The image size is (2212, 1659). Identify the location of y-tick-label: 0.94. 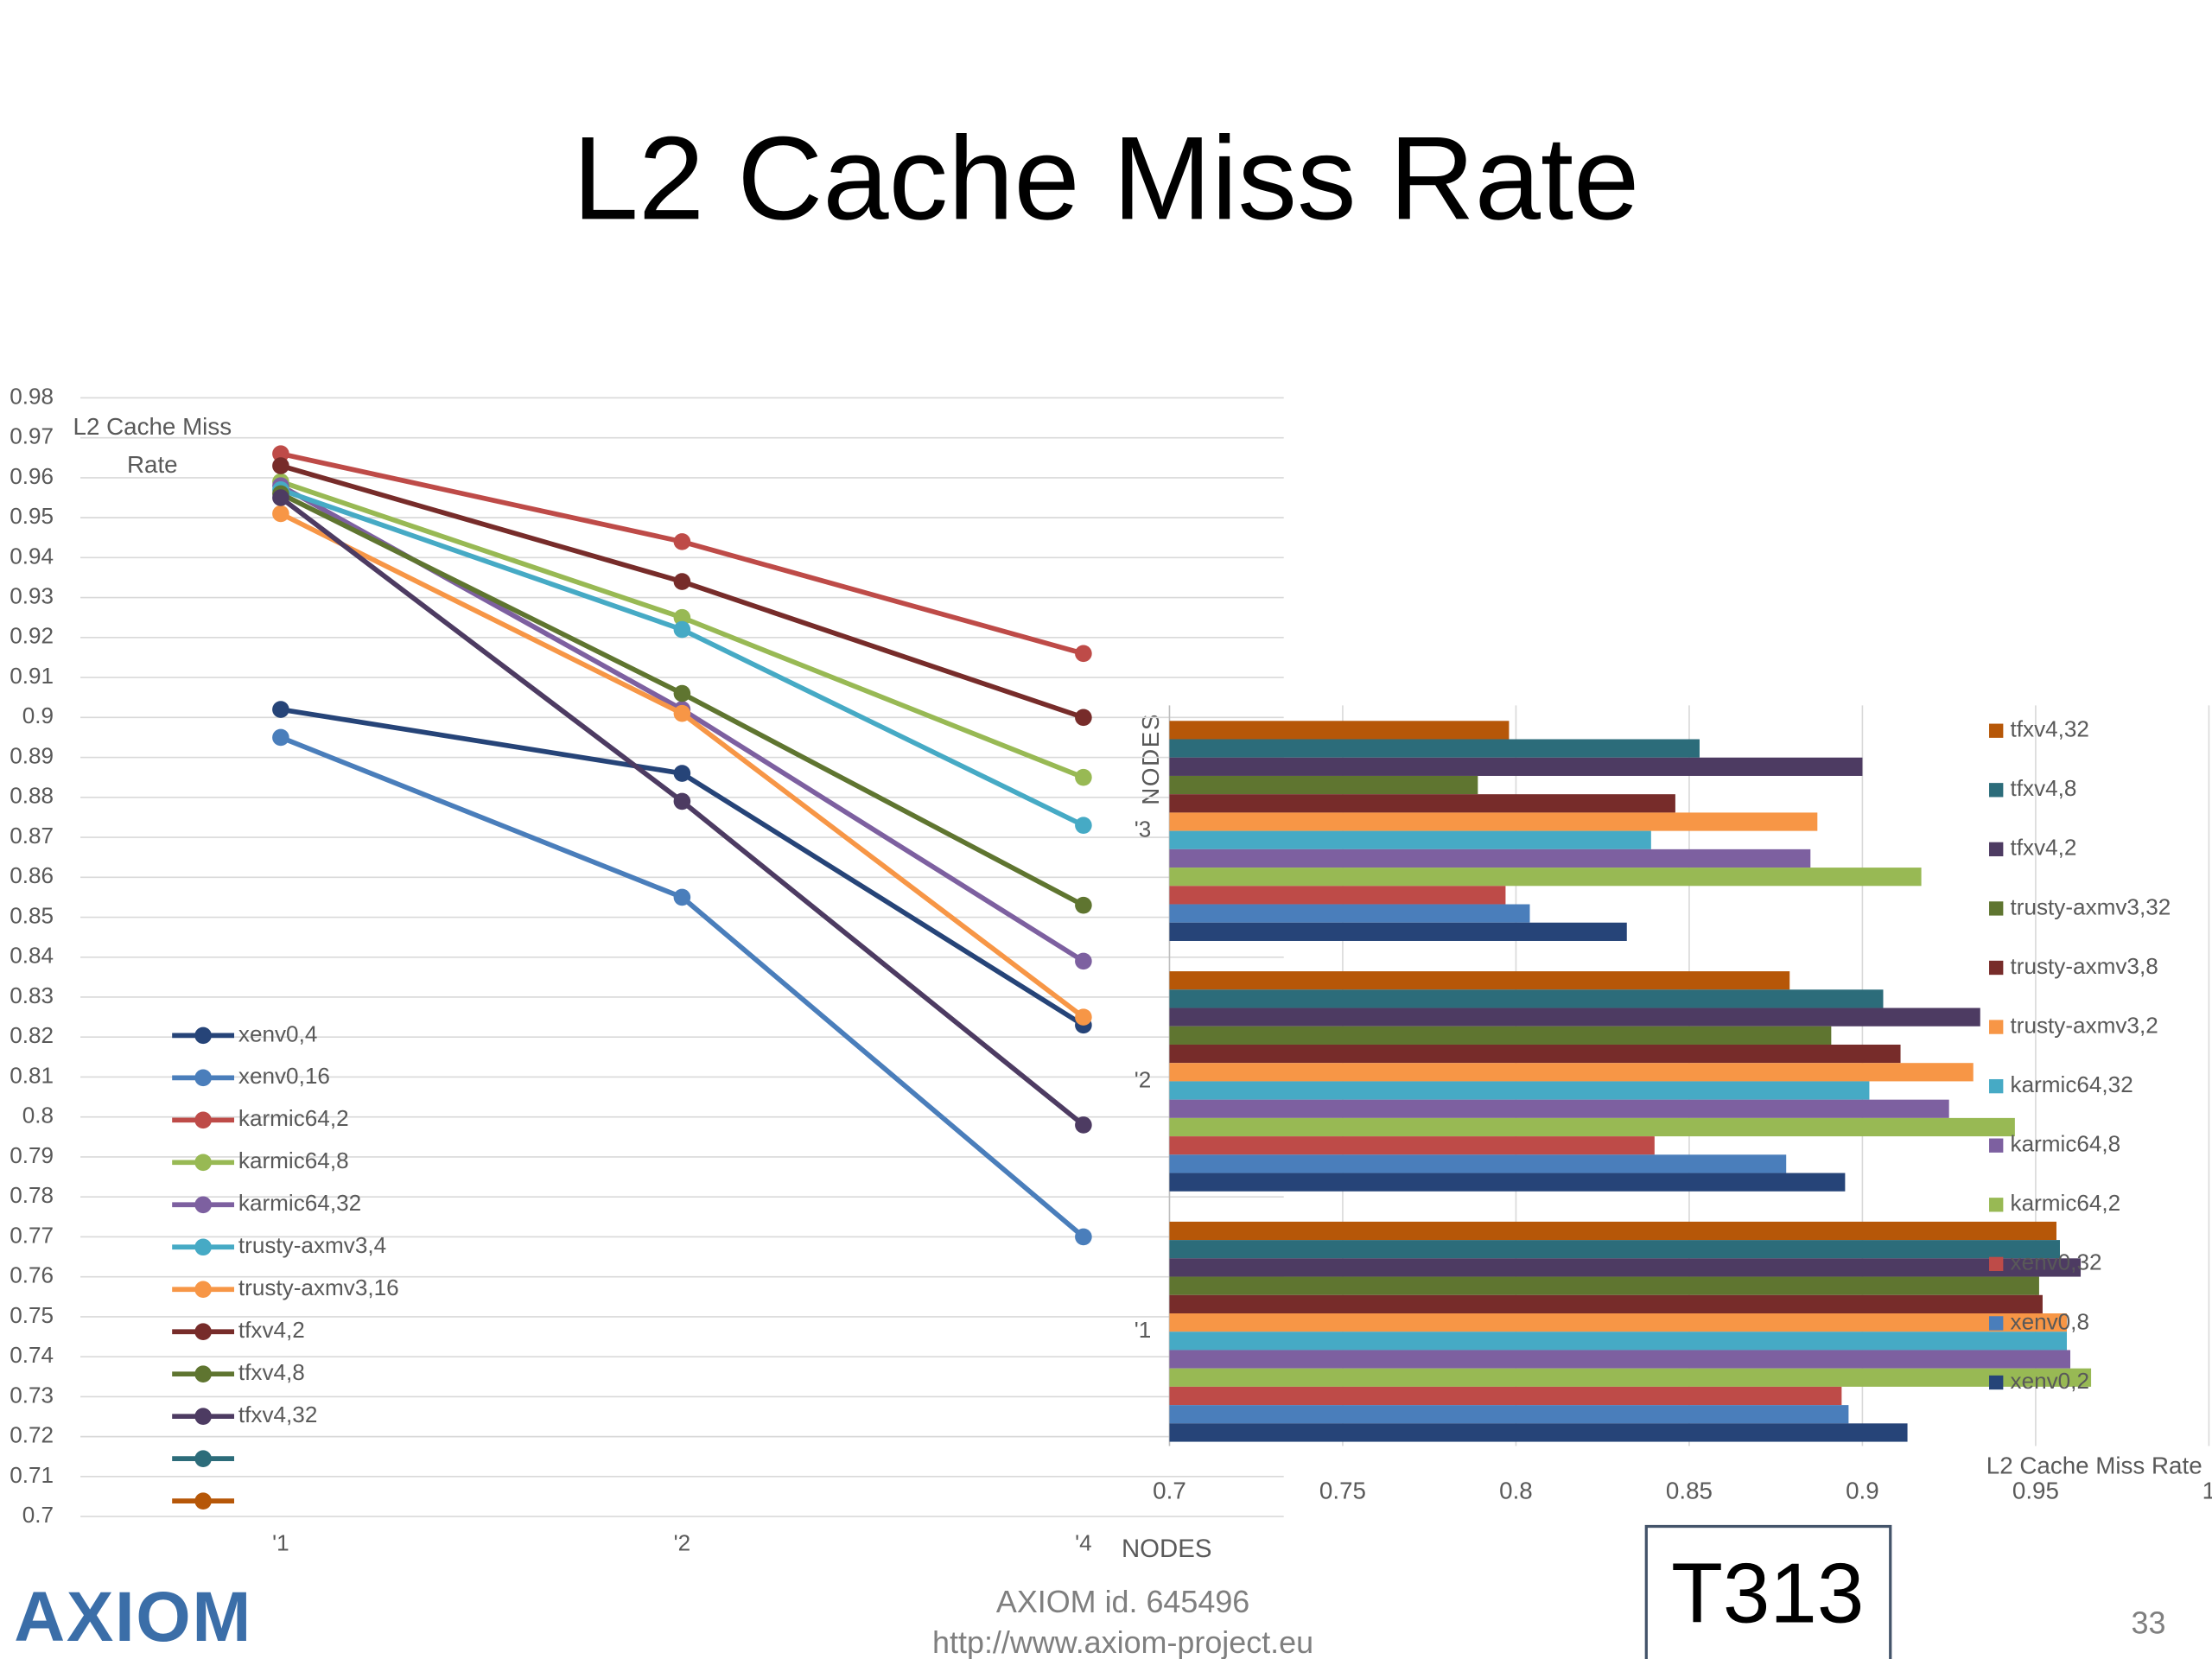
(32, 556).